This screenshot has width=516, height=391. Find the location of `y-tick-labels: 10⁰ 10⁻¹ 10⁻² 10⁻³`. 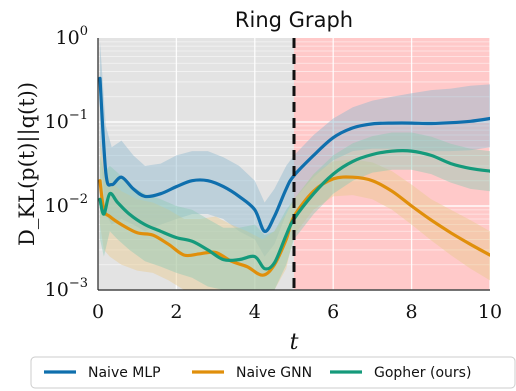

y-tick-labels: 10⁰ 10⁻¹ 10⁻² 10⁻³ is located at coordinates (66, 162).